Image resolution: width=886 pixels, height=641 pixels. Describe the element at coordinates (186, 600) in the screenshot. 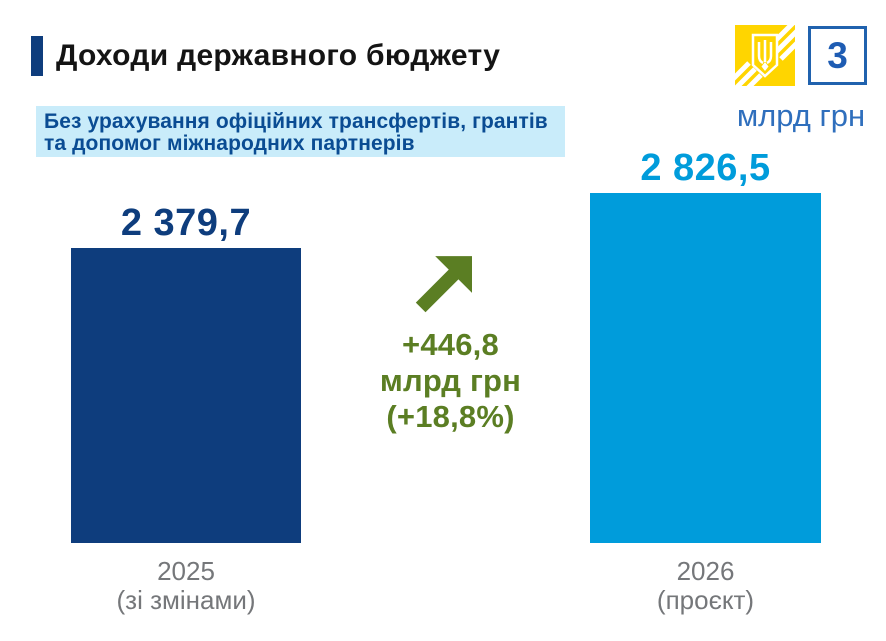

I see `axis-note-2025: (зі змінами)` at that location.